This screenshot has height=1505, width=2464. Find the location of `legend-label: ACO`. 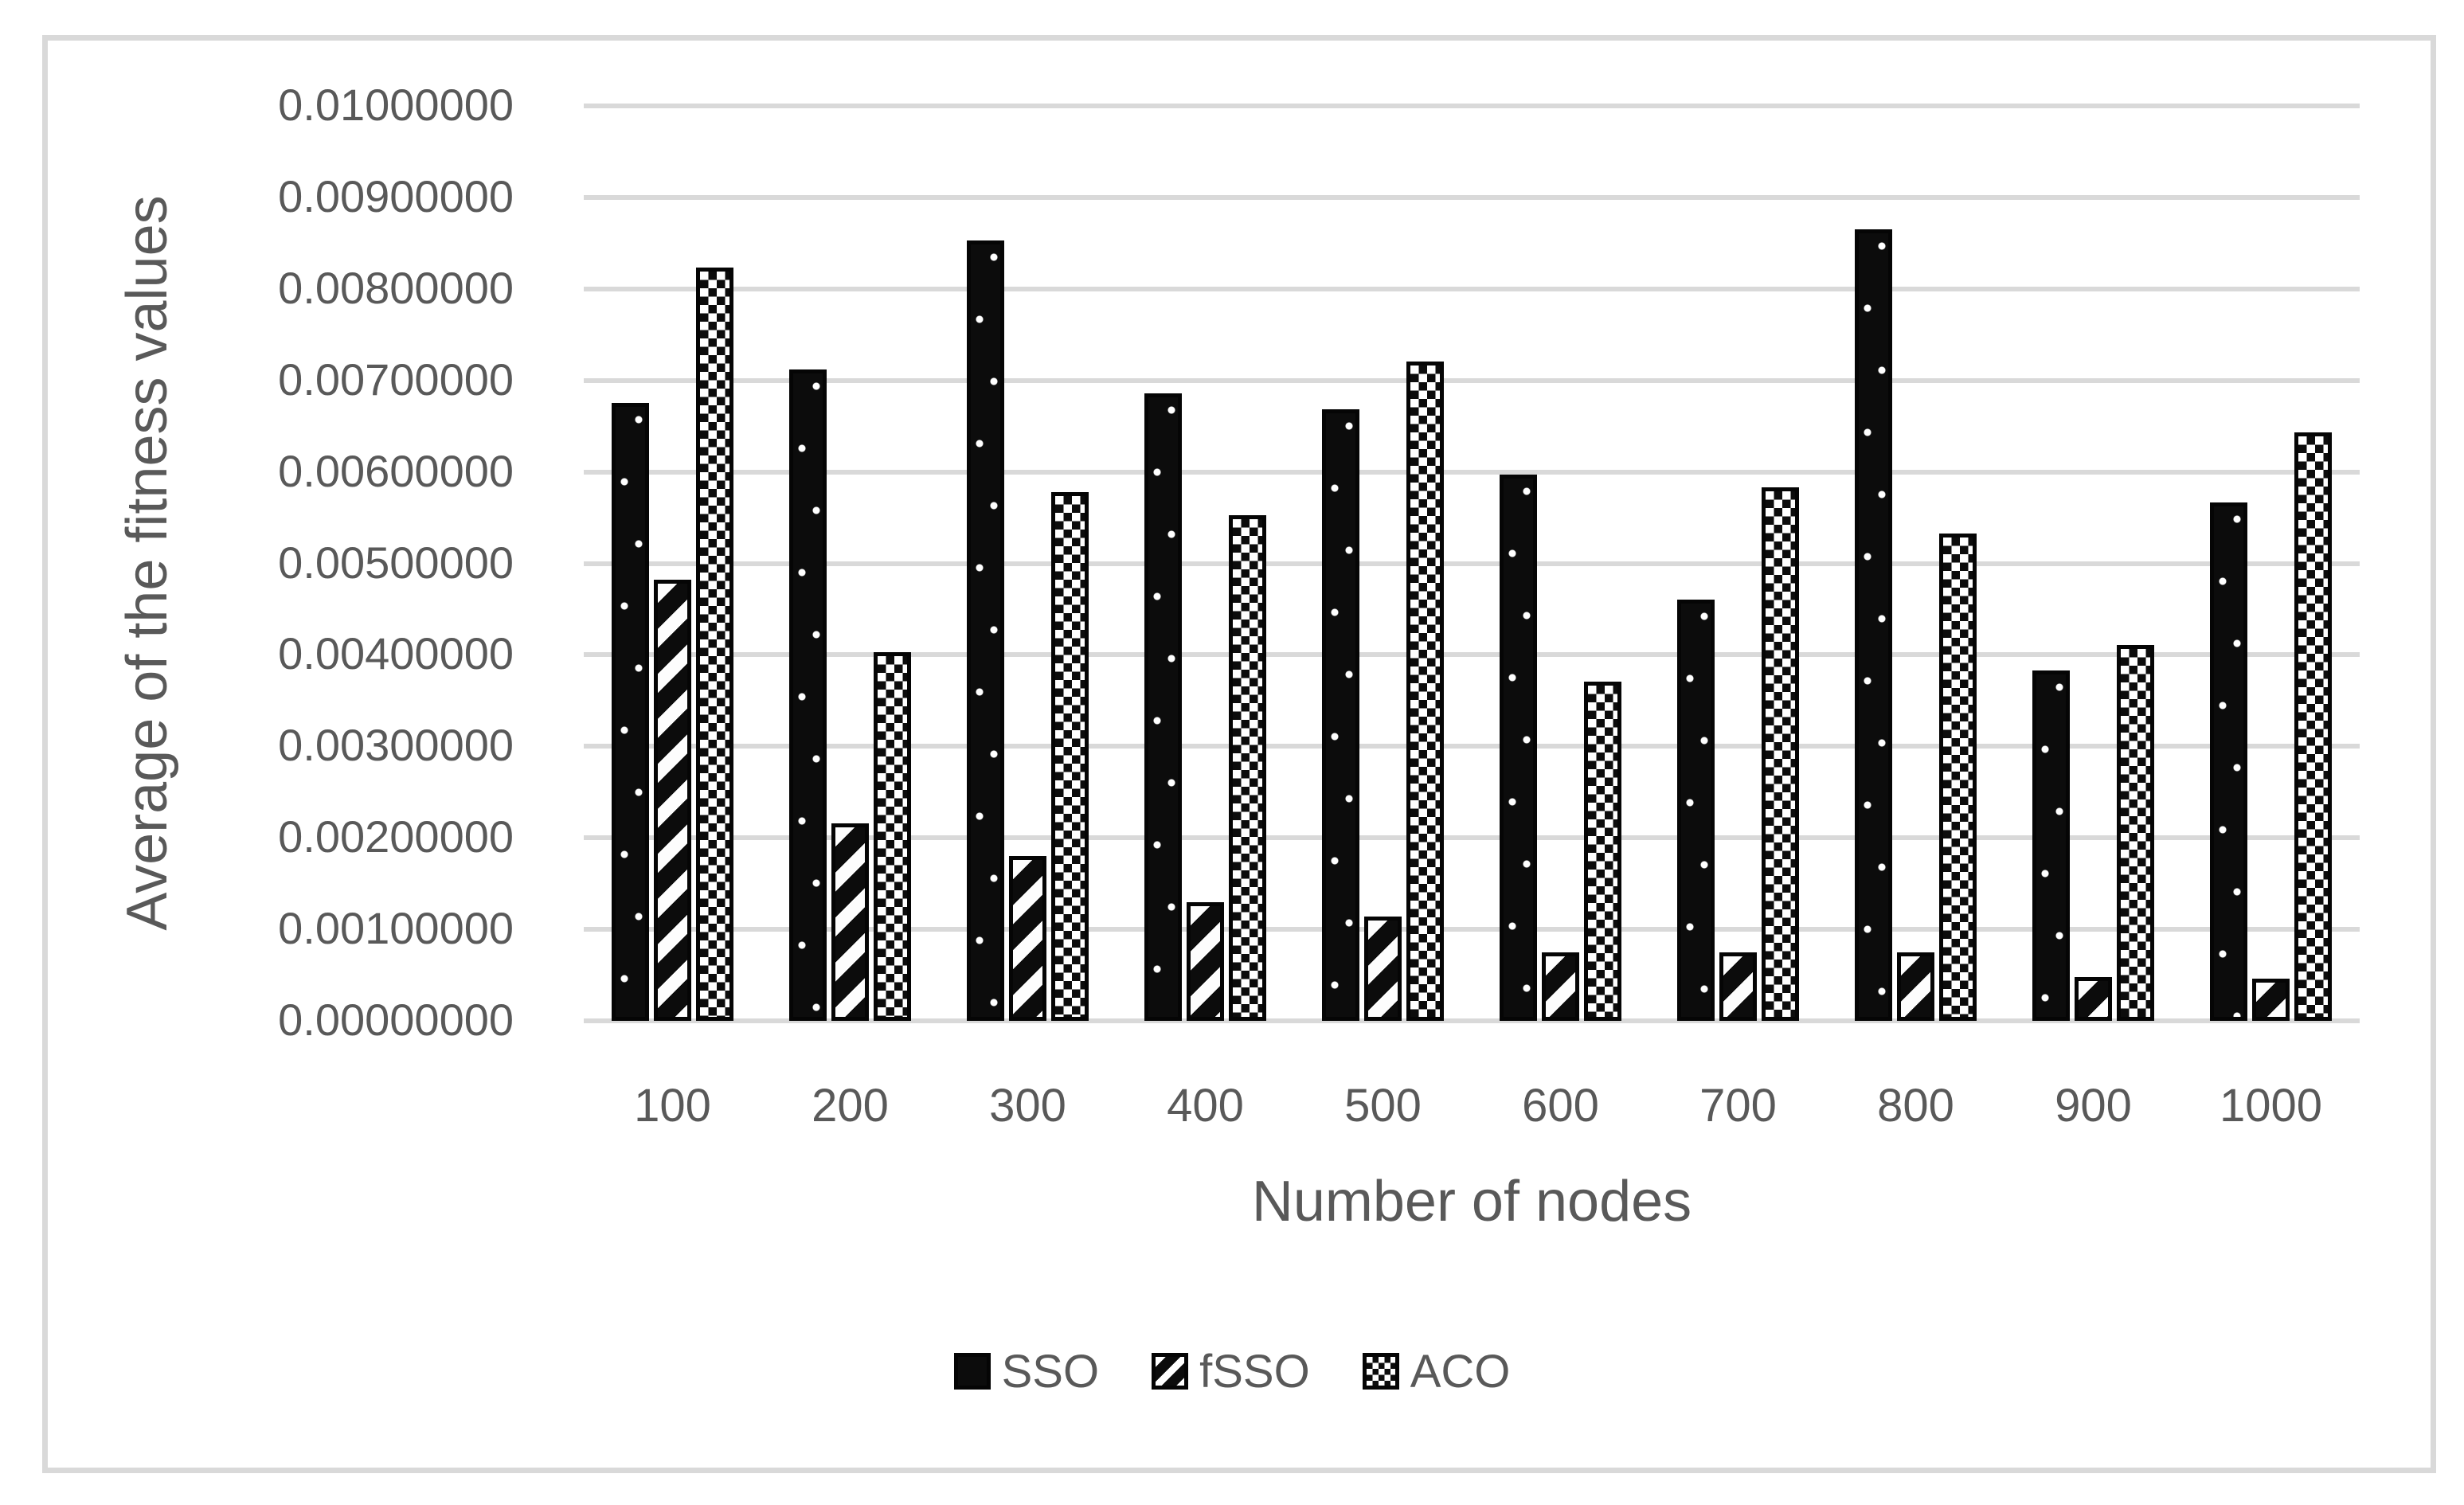

legend-label: ACO is located at coordinates (1460, 1371).